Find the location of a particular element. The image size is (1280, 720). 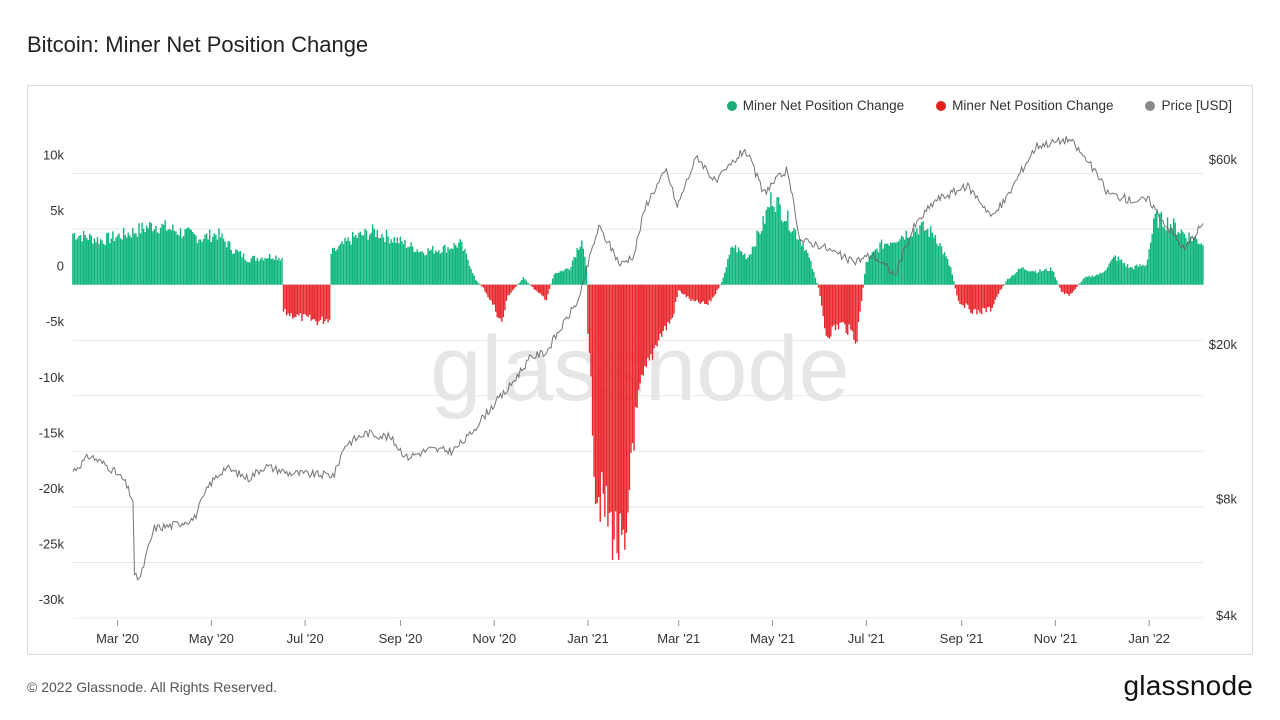

x-tick-label: Nov '20 is located at coordinates (494, 638).